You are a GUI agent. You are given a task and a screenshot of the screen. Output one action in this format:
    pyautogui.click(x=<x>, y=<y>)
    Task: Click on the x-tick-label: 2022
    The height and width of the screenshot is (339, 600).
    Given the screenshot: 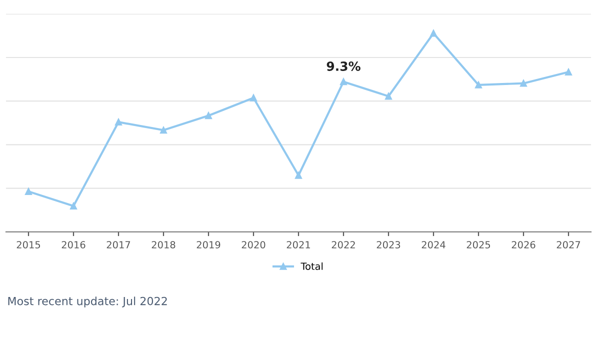 What is the action you would take?
    pyautogui.click(x=343, y=244)
    